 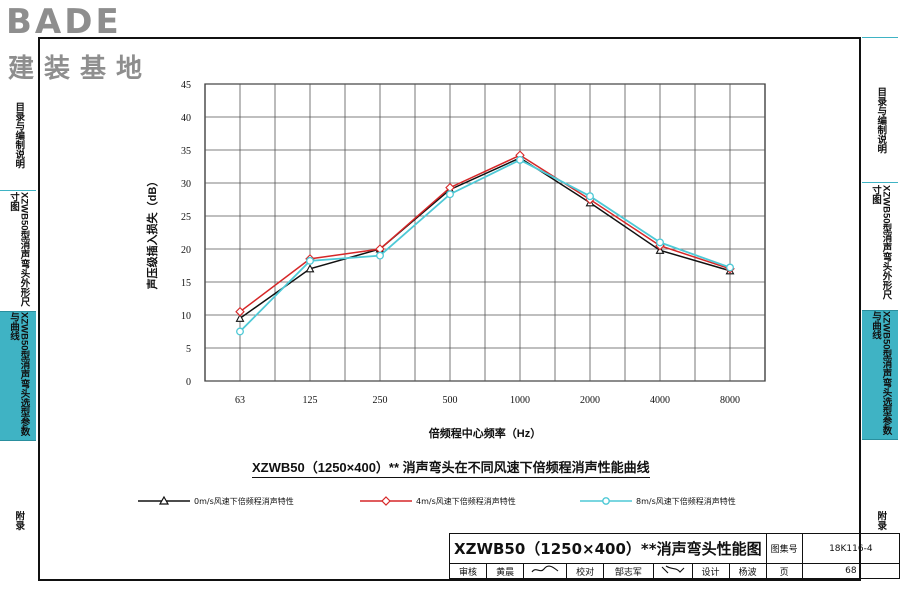 What do you see at coordinates (672, 571) in the screenshot?
I see `checker-signature` at bounding box center [672, 571].